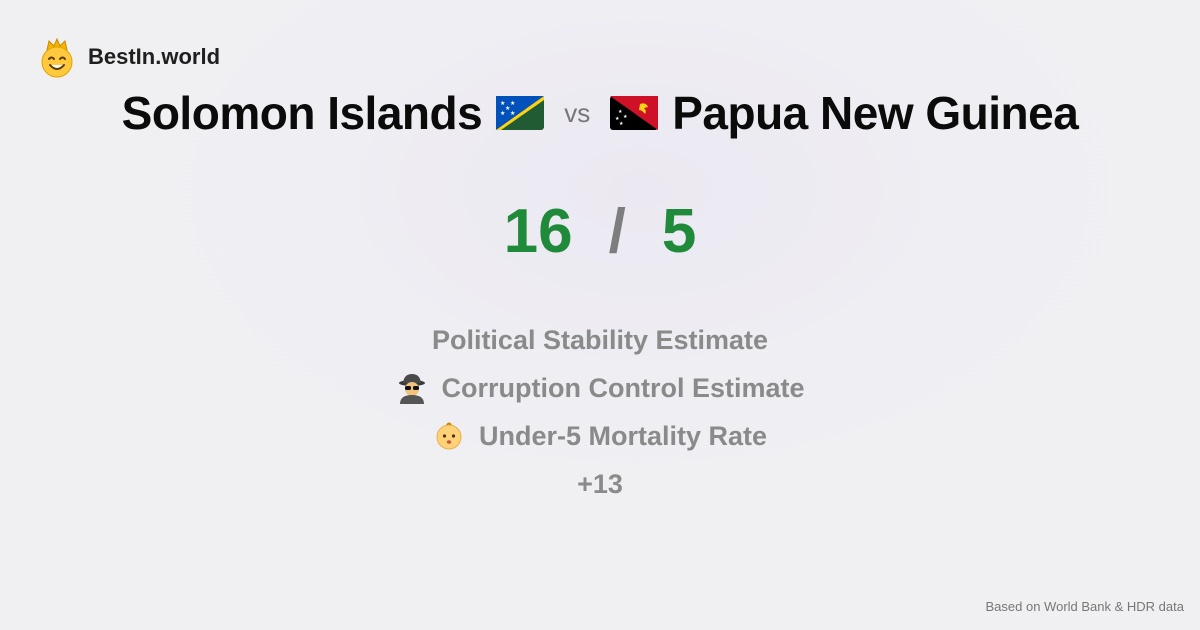 The height and width of the screenshot is (630, 1200). I want to click on vs-label: vs, so click(577, 112).